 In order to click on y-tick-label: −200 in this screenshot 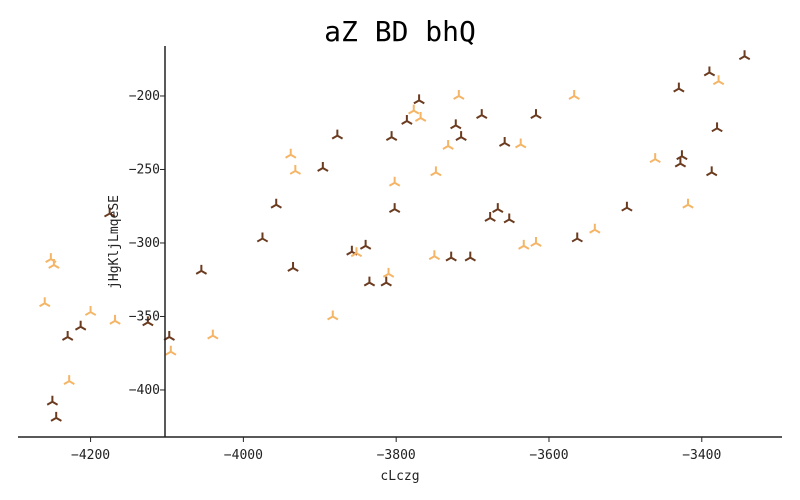, I will do `click(144, 96)`.